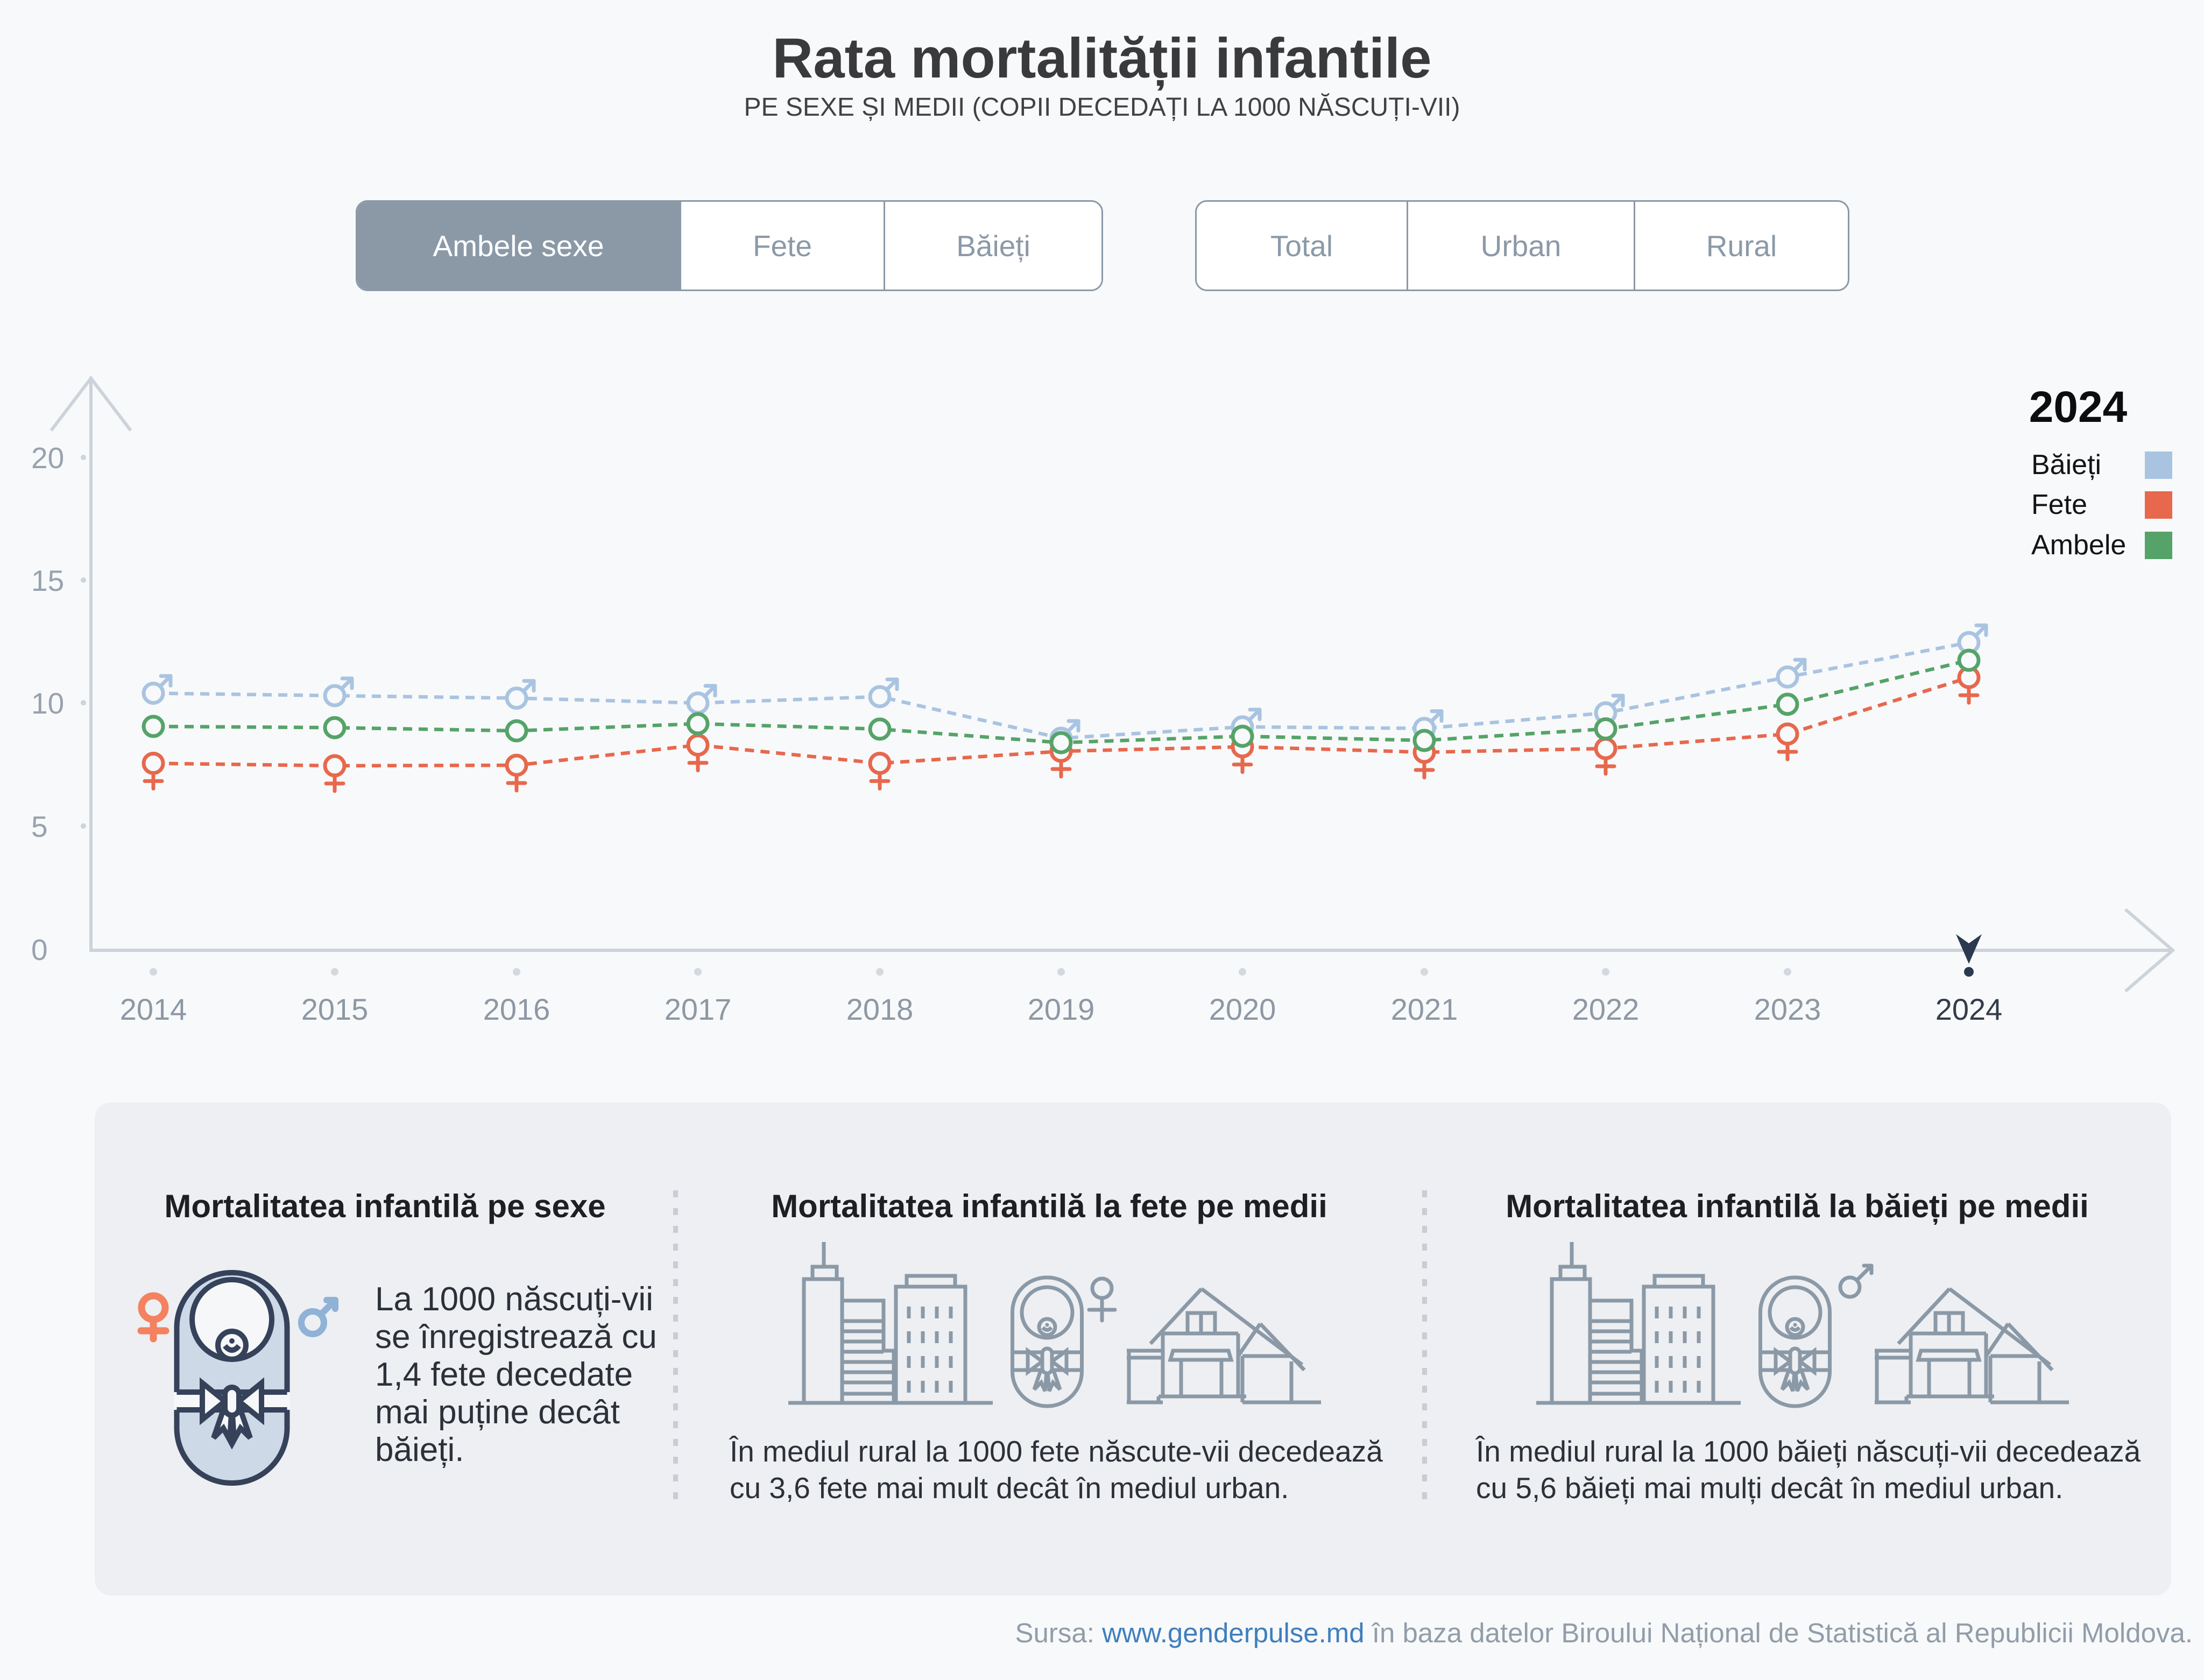 The width and height of the screenshot is (2204, 1680). Describe the element at coordinates (47, 580) in the screenshot. I see `svg-text: 15` at that location.